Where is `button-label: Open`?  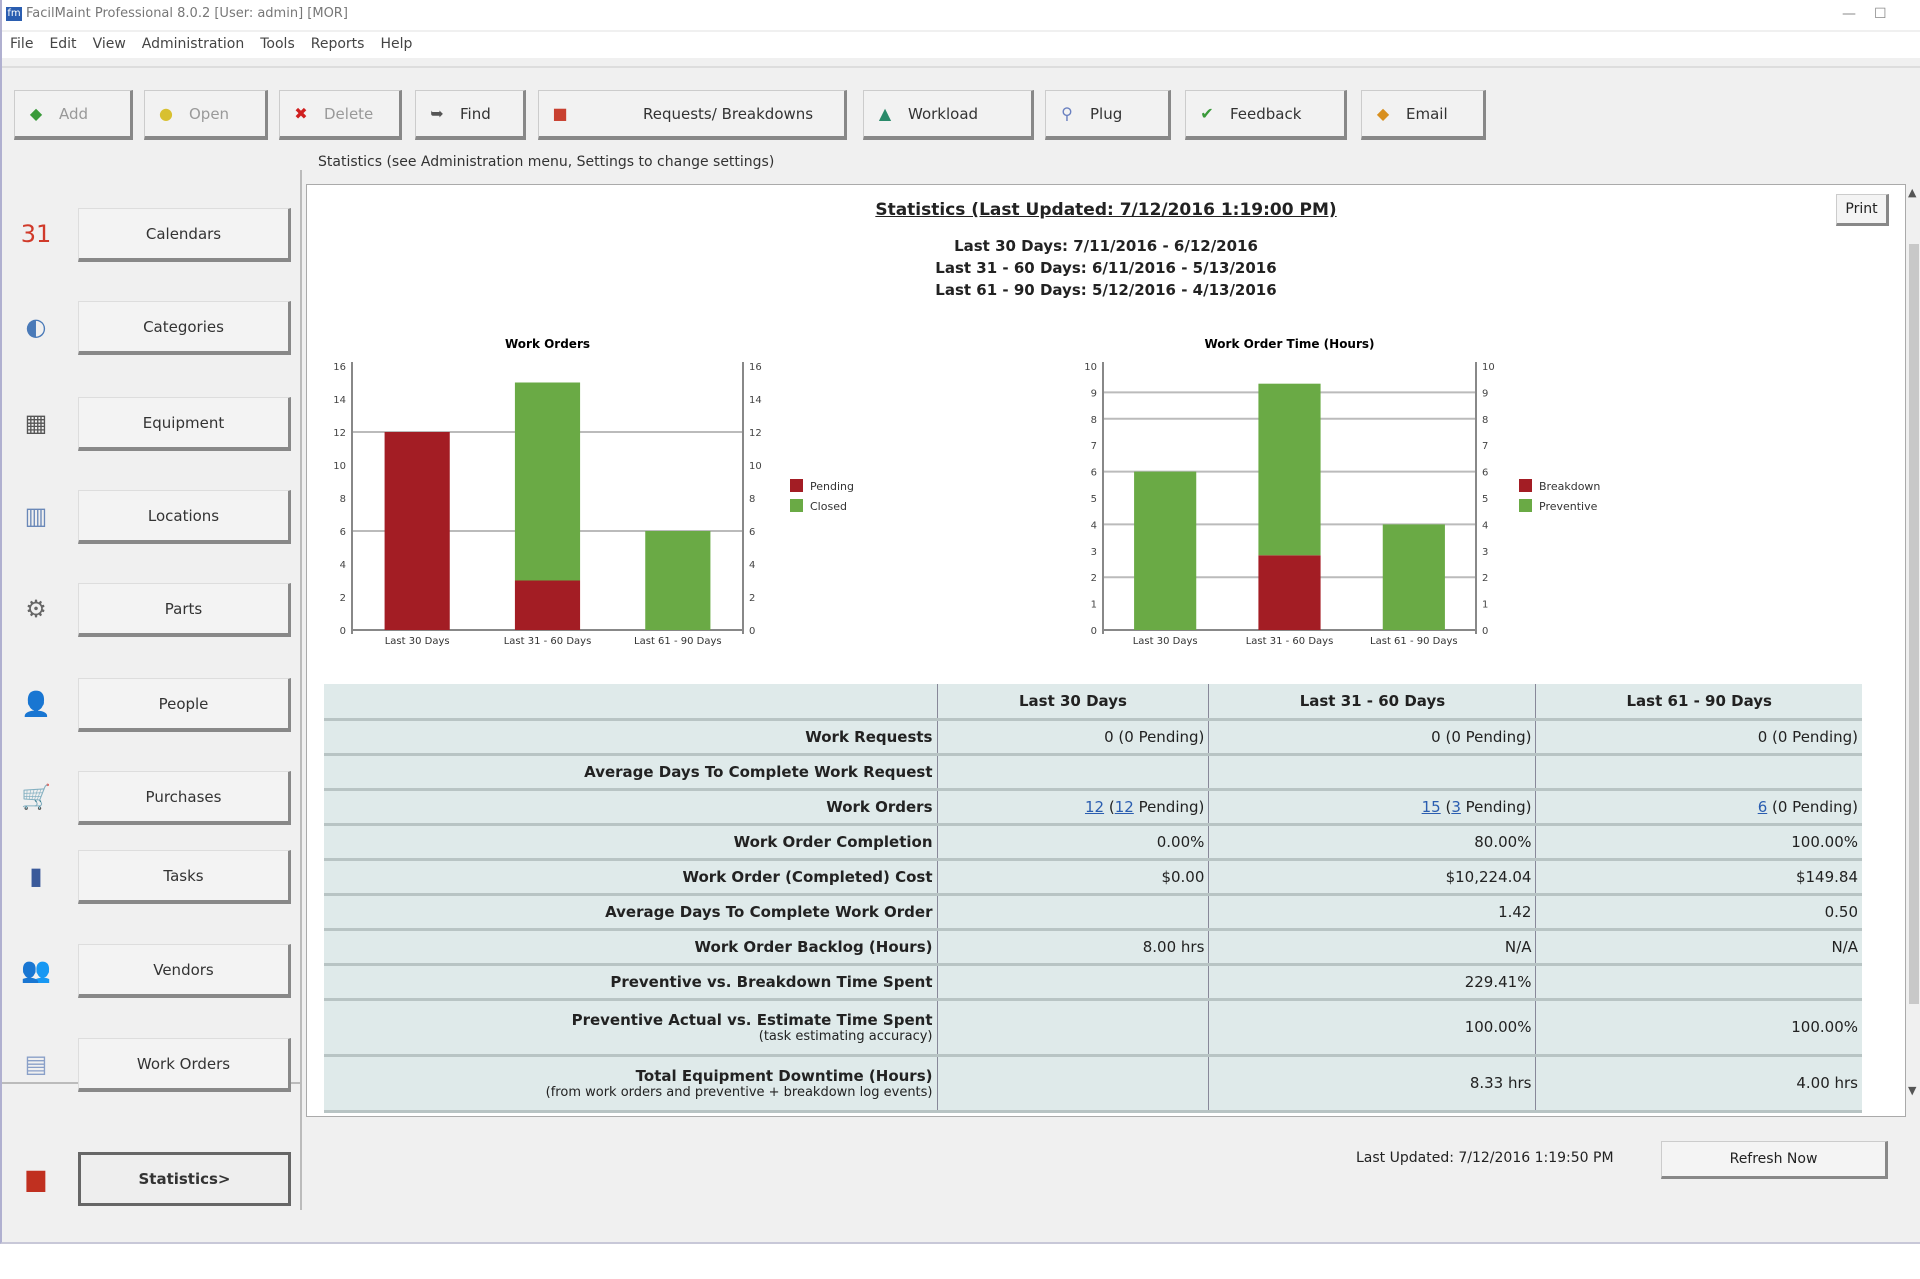 button-label: Open is located at coordinates (209, 113).